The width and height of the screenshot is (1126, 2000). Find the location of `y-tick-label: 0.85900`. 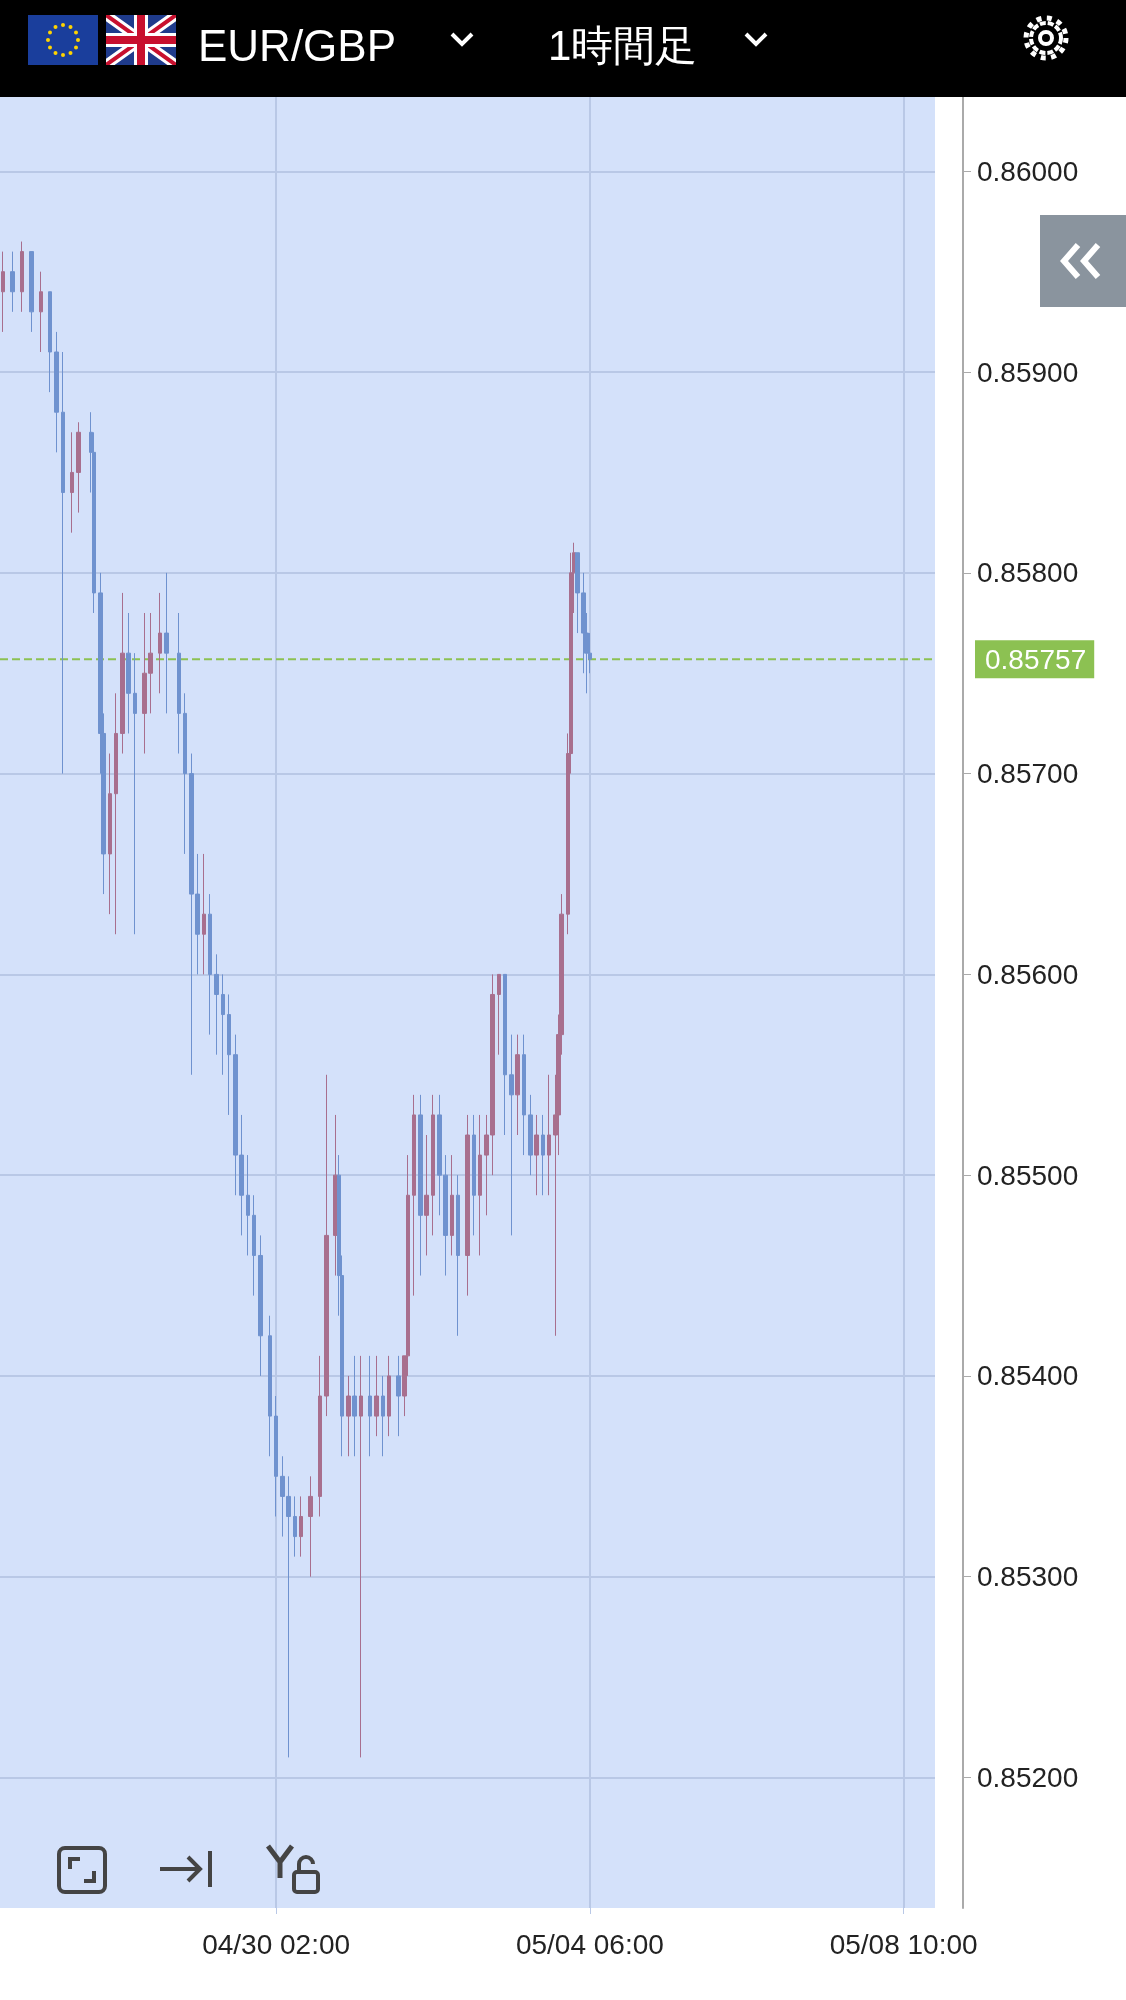

y-tick-label: 0.85900 is located at coordinates (1028, 372).